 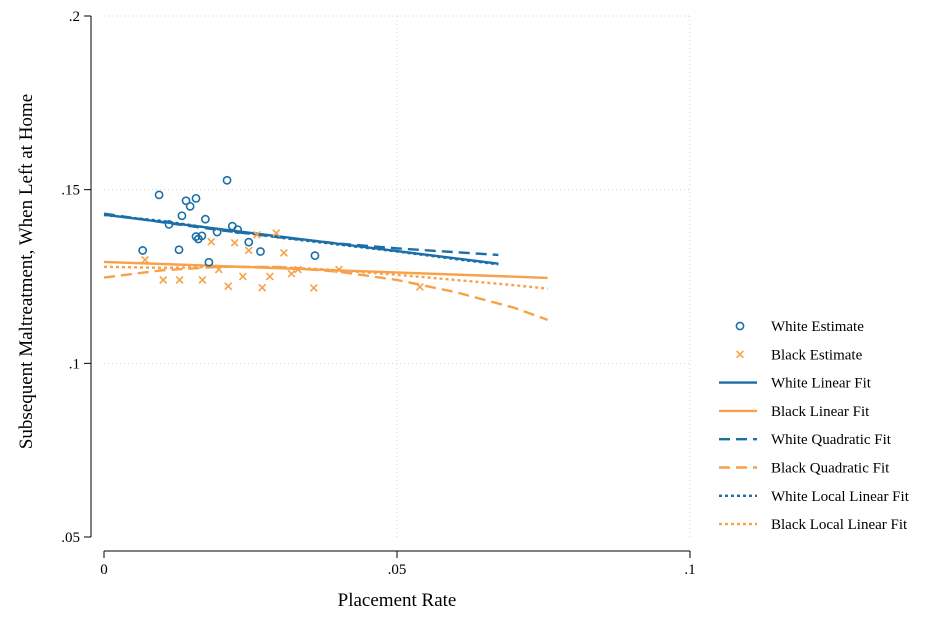 What do you see at coordinates (839, 525) in the screenshot?
I see `legend-label: Black Local Linear Fit` at bounding box center [839, 525].